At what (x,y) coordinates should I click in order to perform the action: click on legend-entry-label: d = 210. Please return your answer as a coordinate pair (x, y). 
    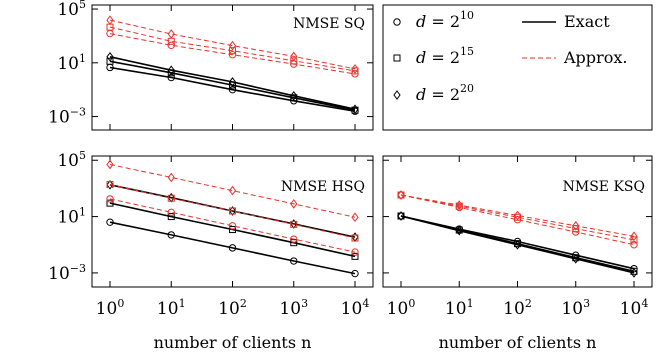
    Looking at the image, I should click on (445, 20).